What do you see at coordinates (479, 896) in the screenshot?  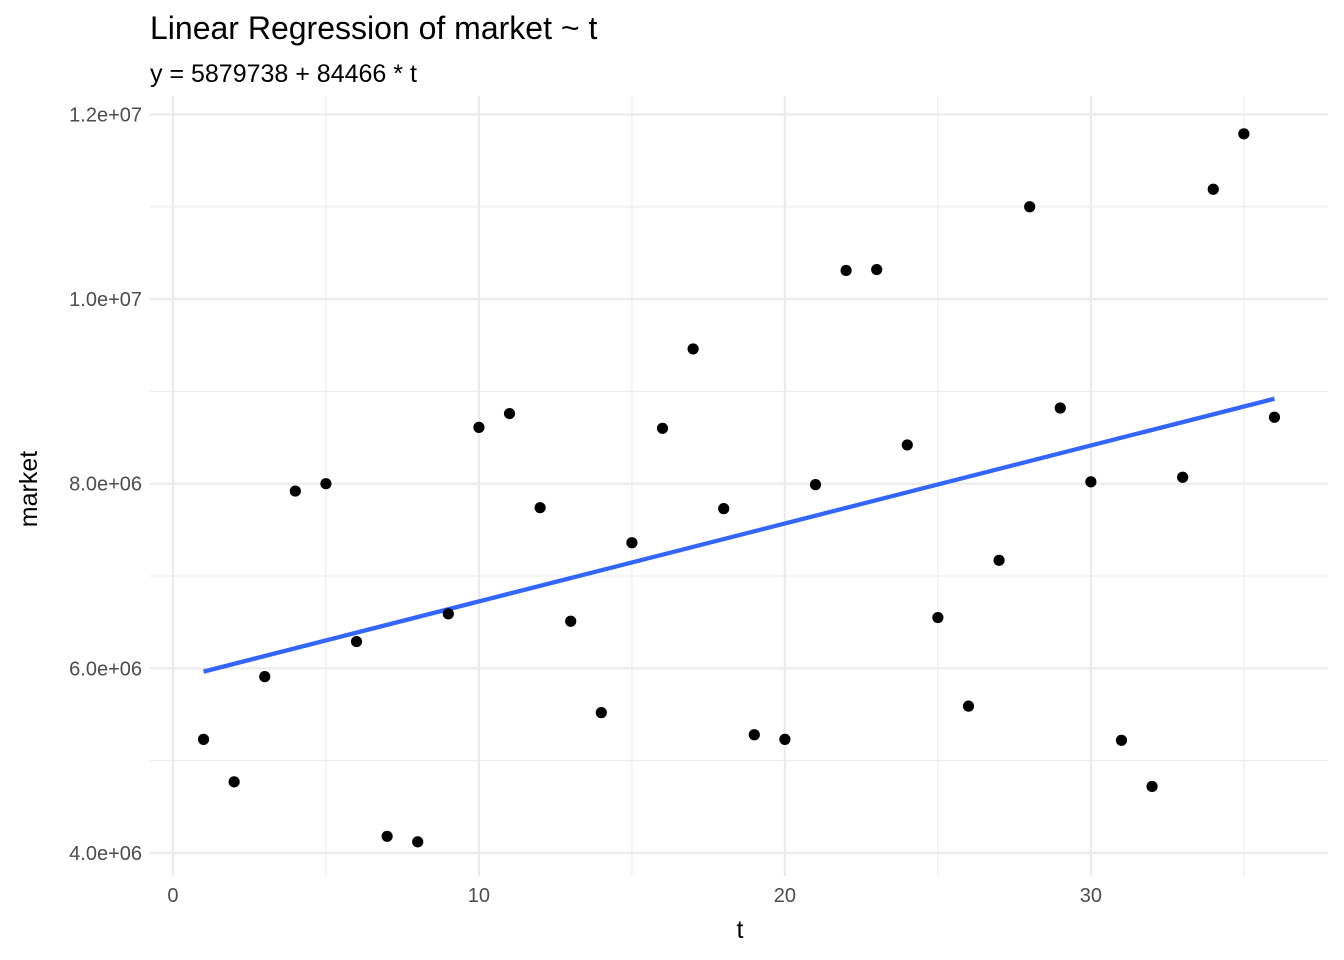 I see `x-tick-label: 10` at bounding box center [479, 896].